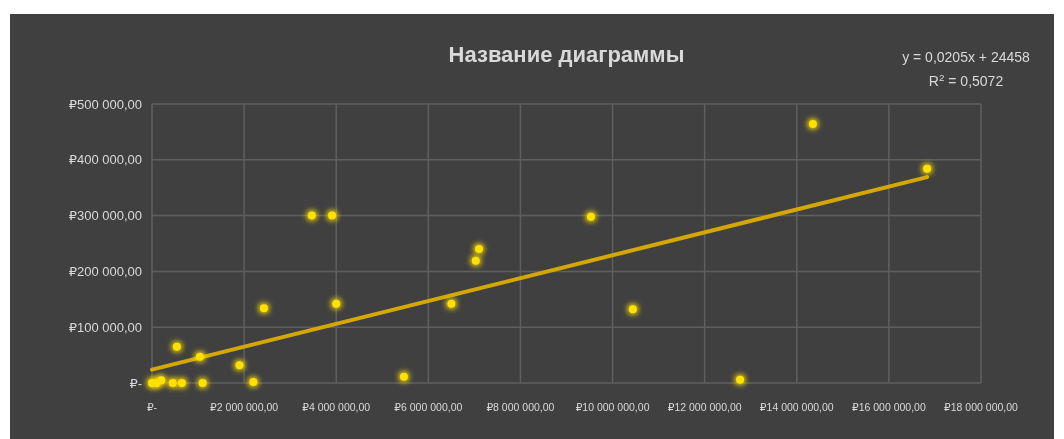  I want to click on x-tick-label: ₽6 000 000,00, so click(428, 407).